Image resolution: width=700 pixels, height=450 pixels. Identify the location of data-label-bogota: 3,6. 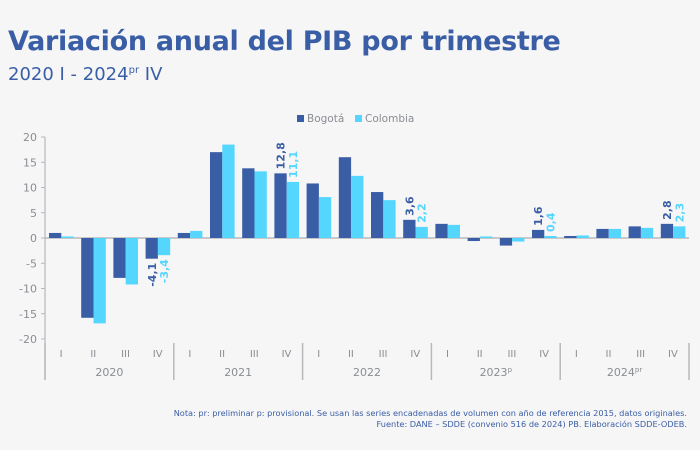
(409, 206).